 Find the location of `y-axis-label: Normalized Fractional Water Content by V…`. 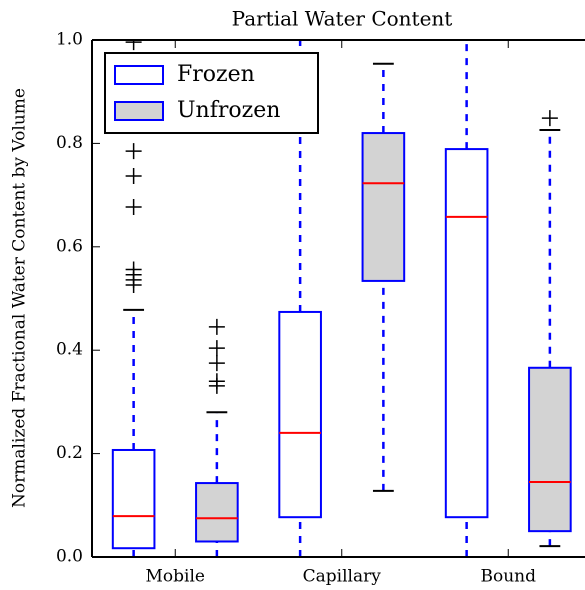

y-axis-label: Normalized Fractional Water Content by V… is located at coordinates (20, 298).